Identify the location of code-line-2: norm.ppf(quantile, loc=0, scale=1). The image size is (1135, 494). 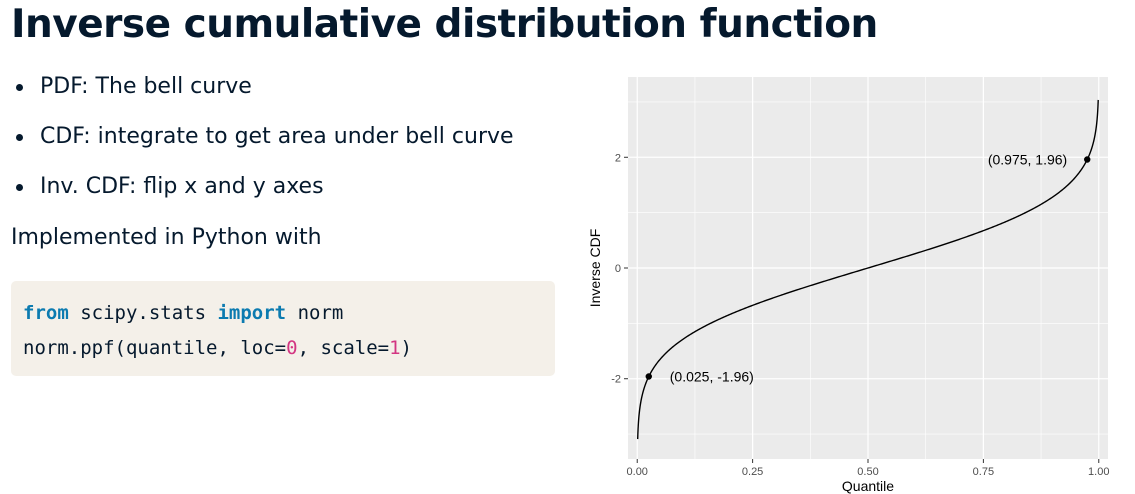
(289, 348).